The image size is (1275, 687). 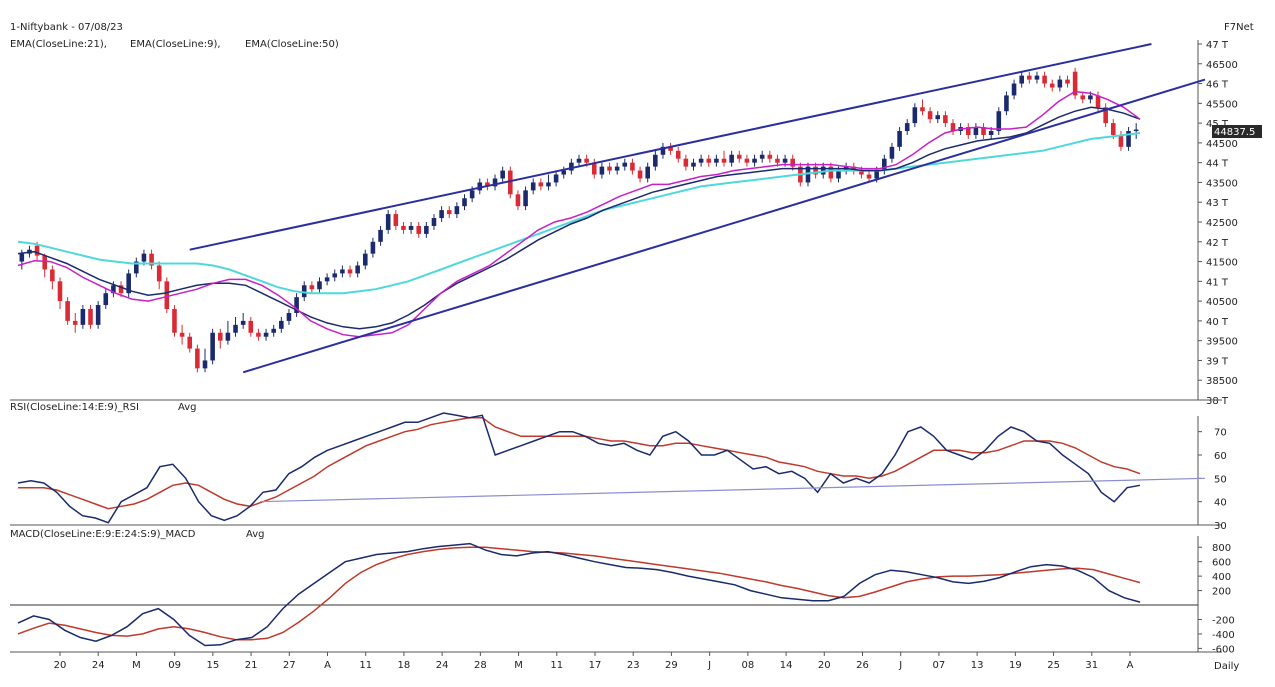 What do you see at coordinates (595, 665) in the screenshot?
I see `x-tick-label: 17` at bounding box center [595, 665].